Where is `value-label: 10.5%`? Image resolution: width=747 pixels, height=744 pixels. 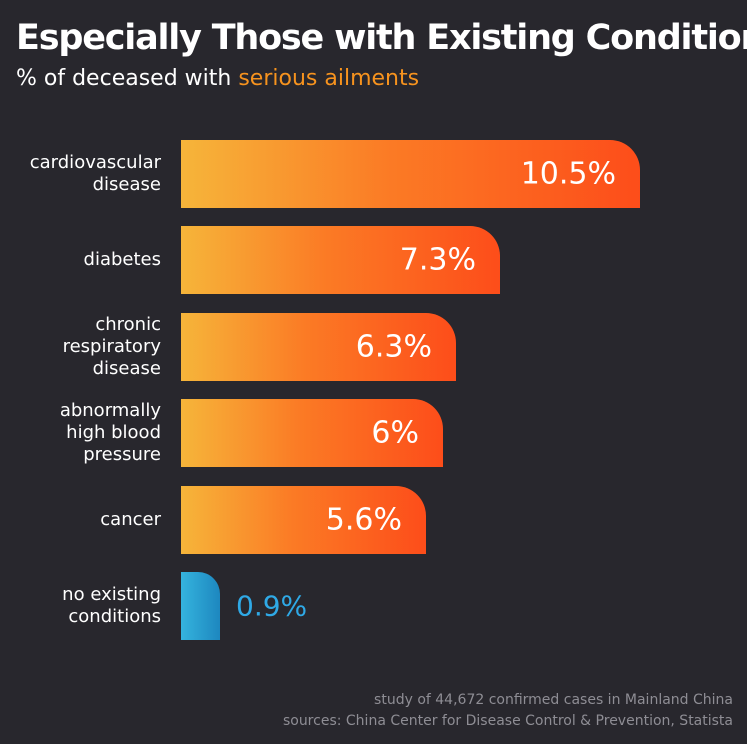 value-label: 10.5% is located at coordinates (568, 174).